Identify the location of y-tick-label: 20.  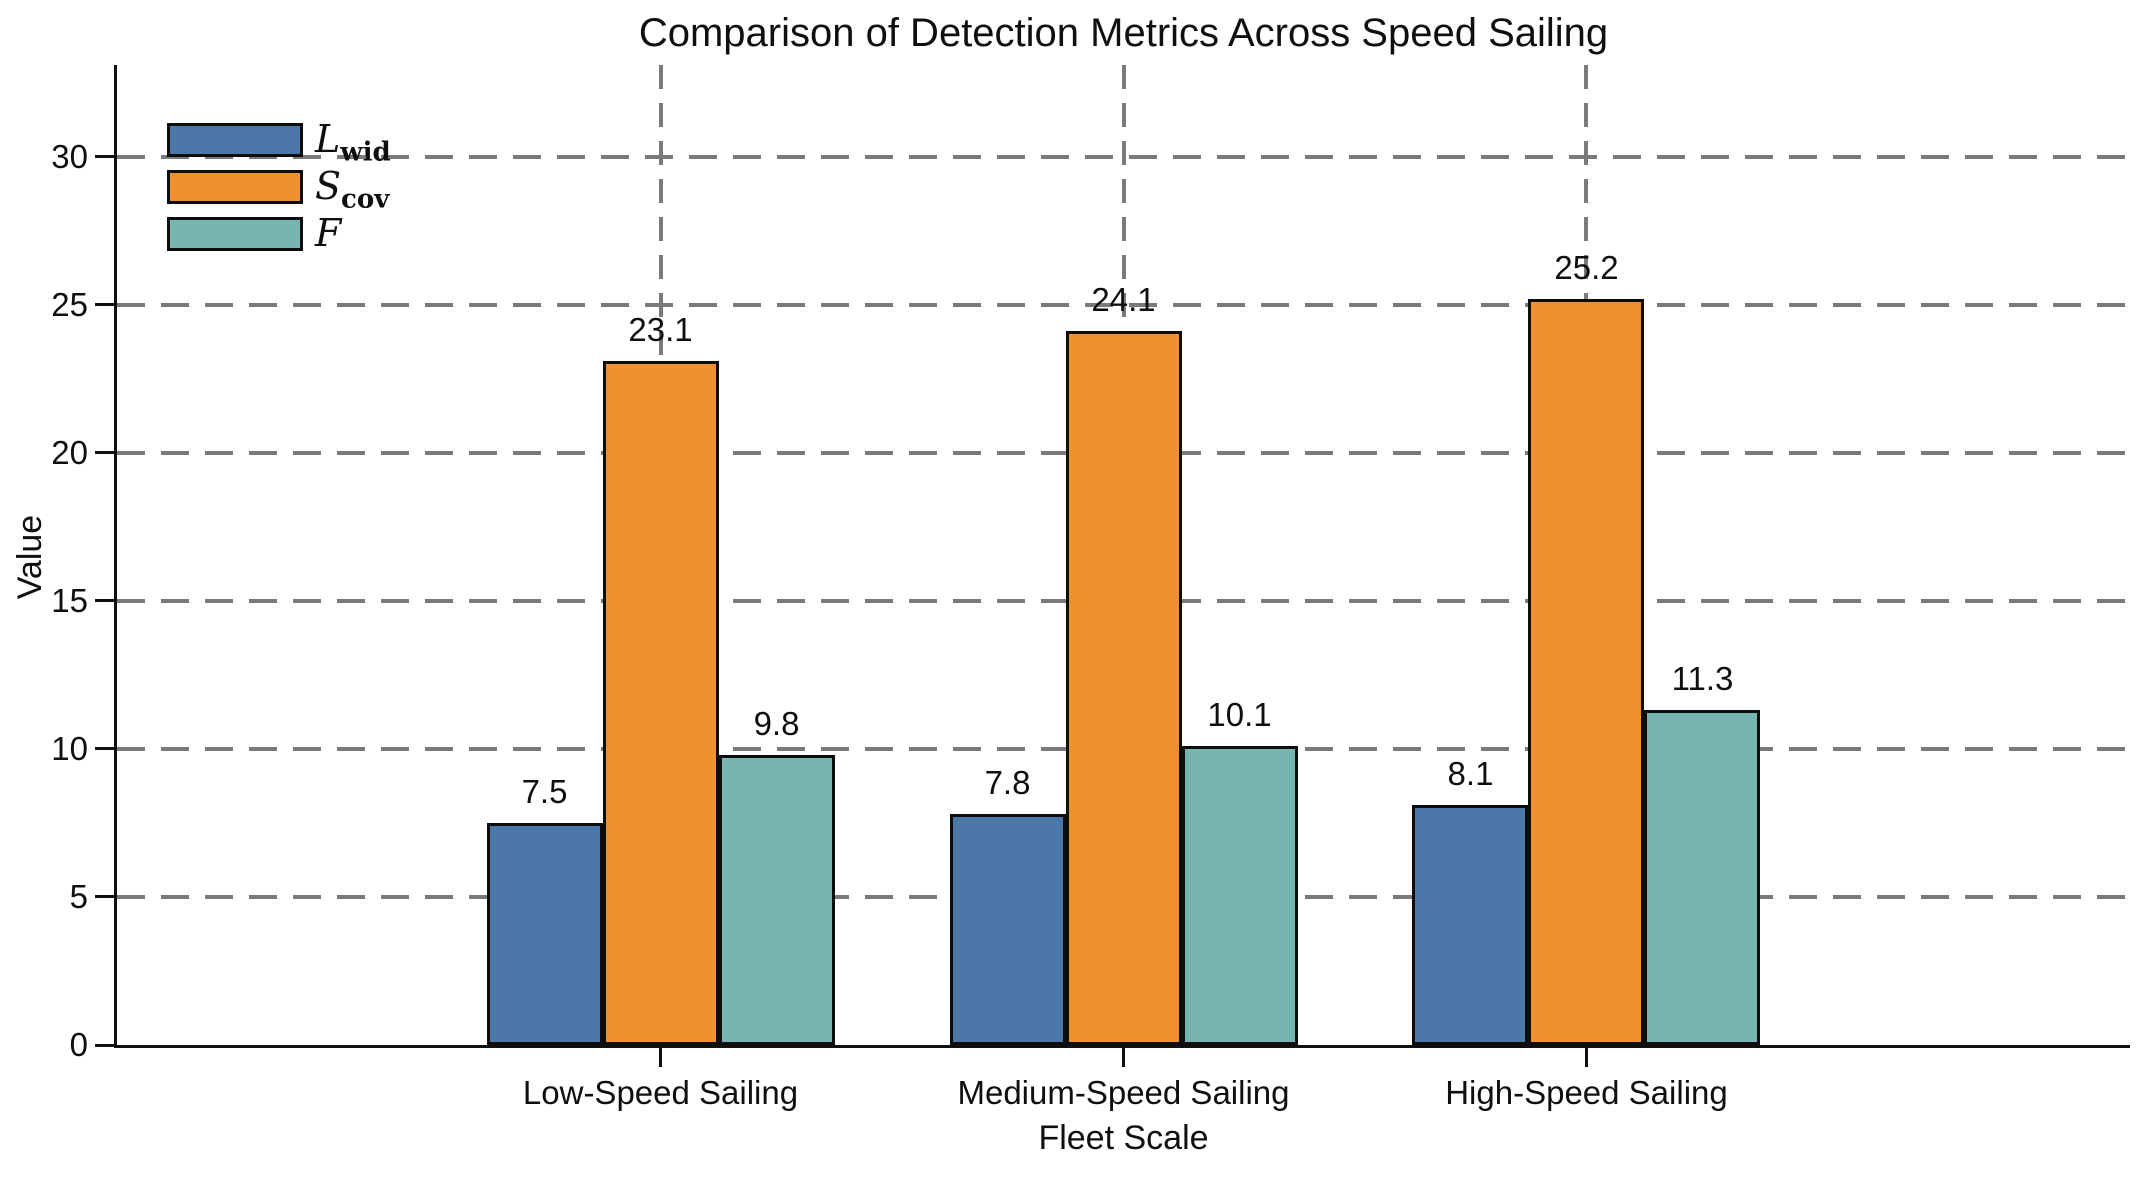
(69, 452).